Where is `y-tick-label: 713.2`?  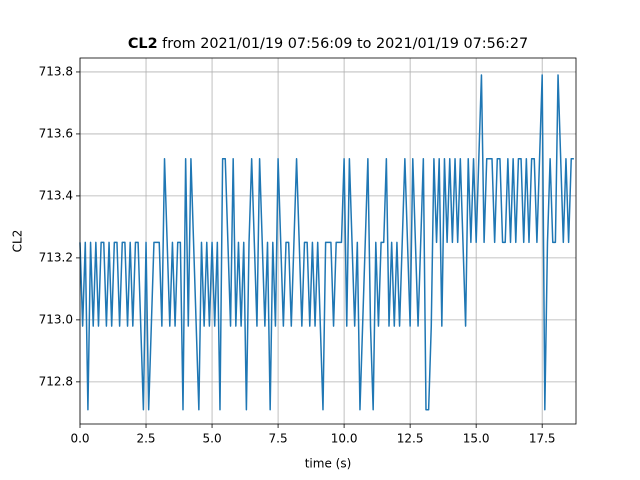
y-tick-label: 713.2 is located at coordinates (56, 257).